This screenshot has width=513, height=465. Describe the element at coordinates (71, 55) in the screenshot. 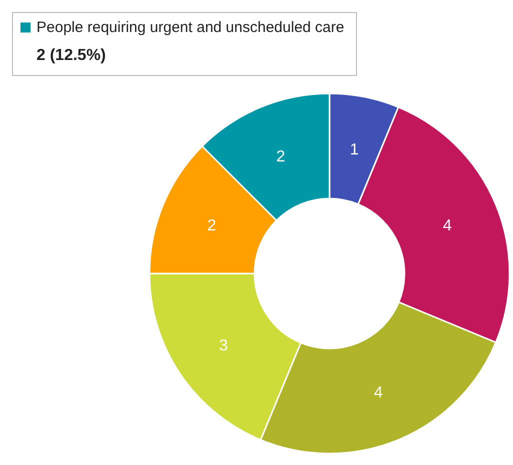

I see `text: 2 (12.5%)` at that location.